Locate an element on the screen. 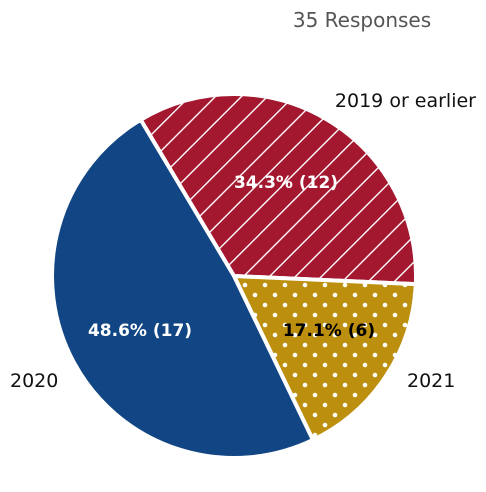  value-label: 48.6% (17) is located at coordinates (140, 331).